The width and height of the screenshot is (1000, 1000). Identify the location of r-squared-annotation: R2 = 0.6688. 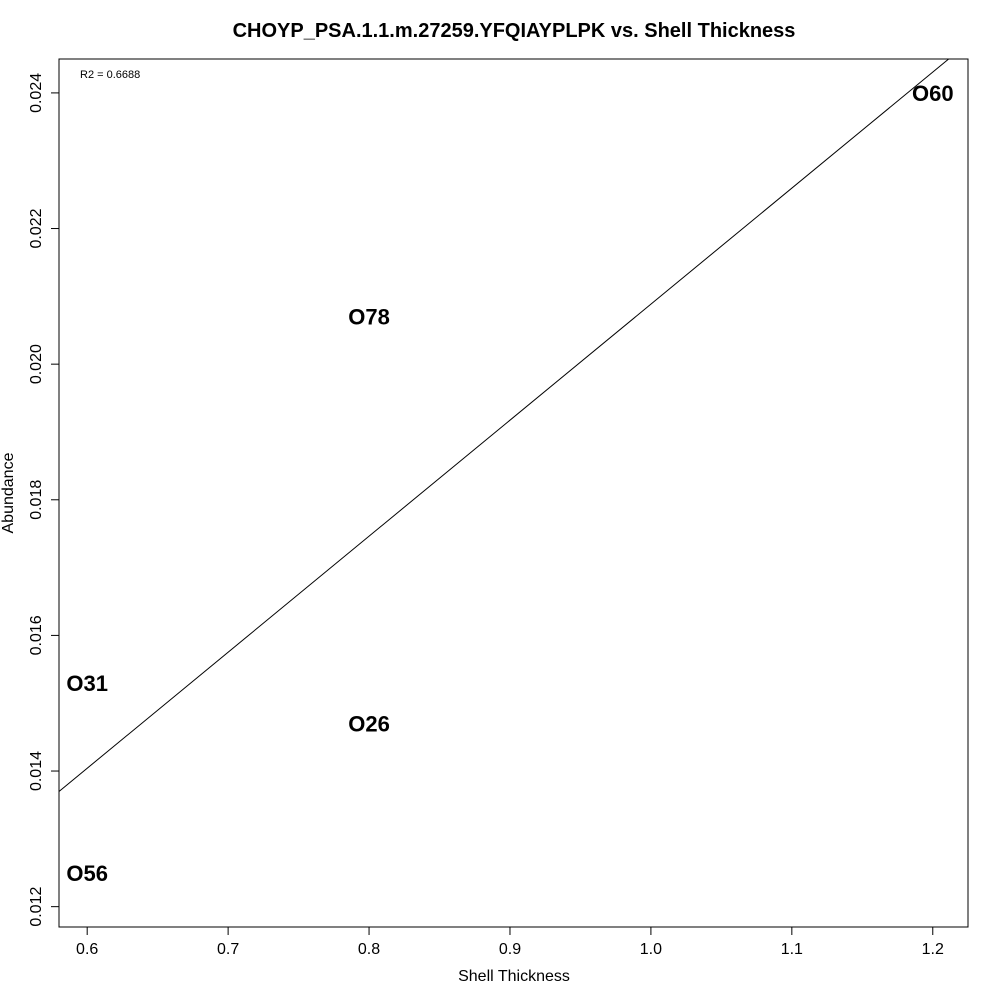
(110, 75).